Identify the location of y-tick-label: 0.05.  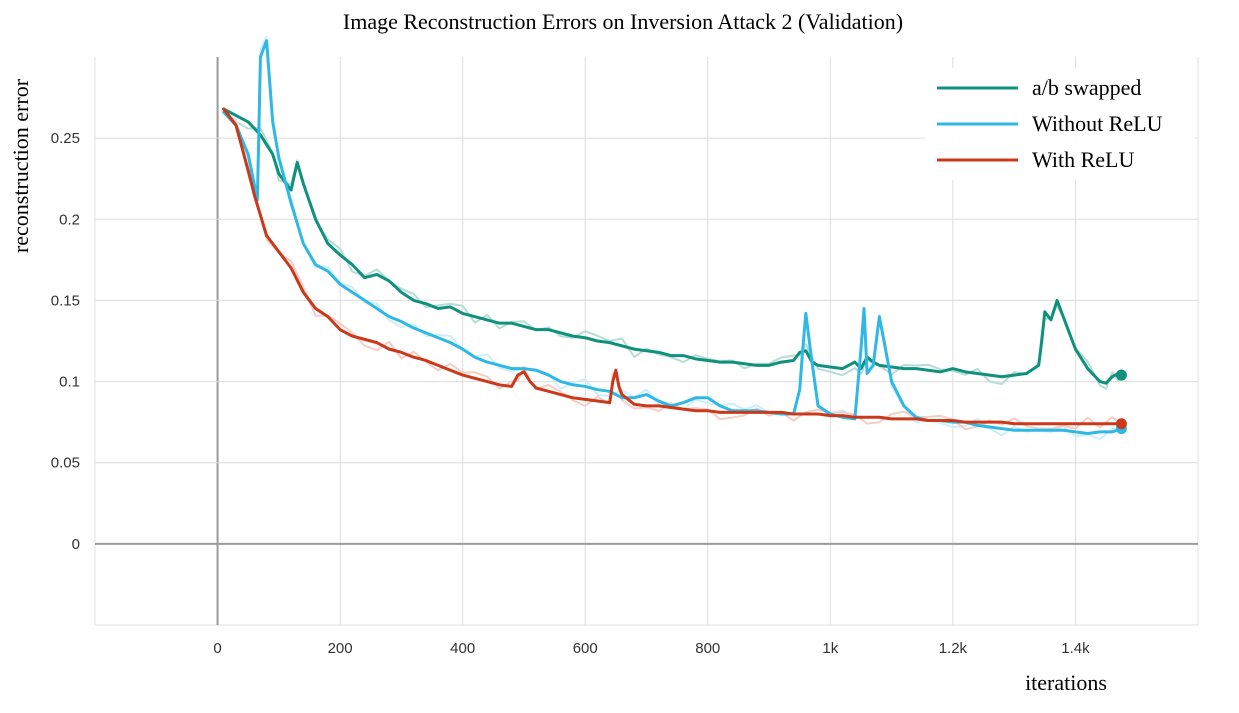
(65, 463).